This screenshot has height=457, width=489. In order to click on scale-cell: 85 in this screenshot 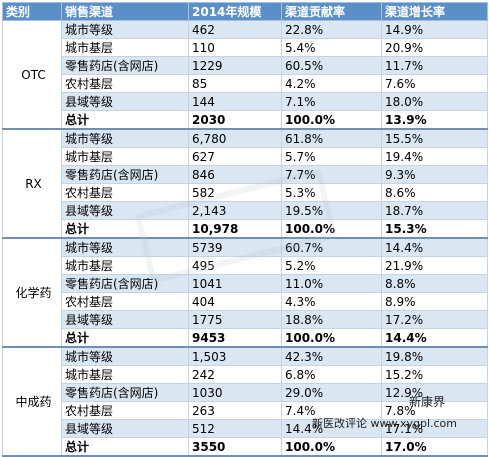, I will do `click(235, 83)`.